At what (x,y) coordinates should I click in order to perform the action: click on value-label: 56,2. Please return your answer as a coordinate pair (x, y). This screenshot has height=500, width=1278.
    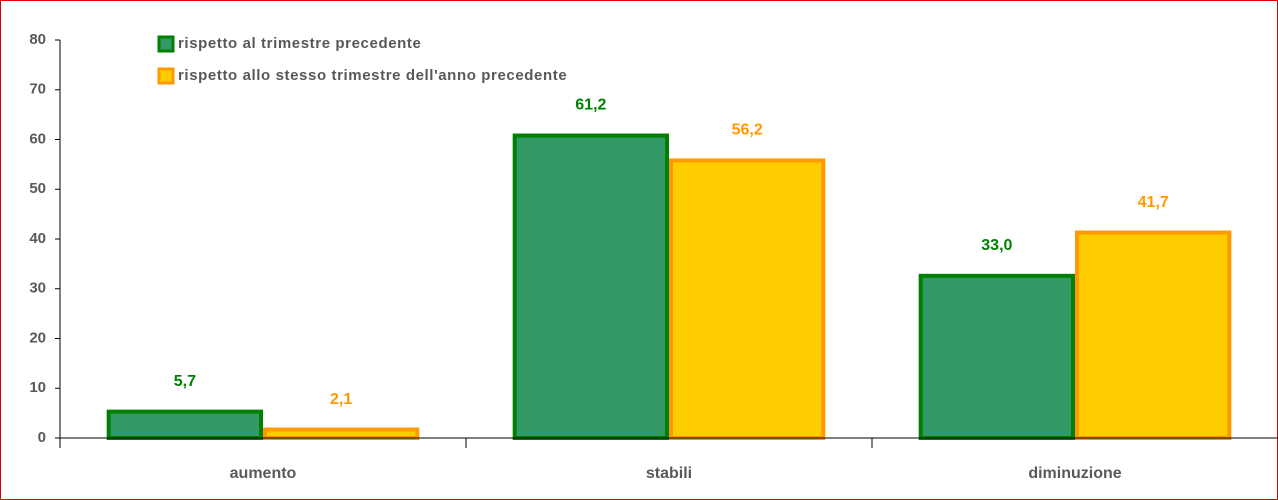
    Looking at the image, I should click on (747, 130).